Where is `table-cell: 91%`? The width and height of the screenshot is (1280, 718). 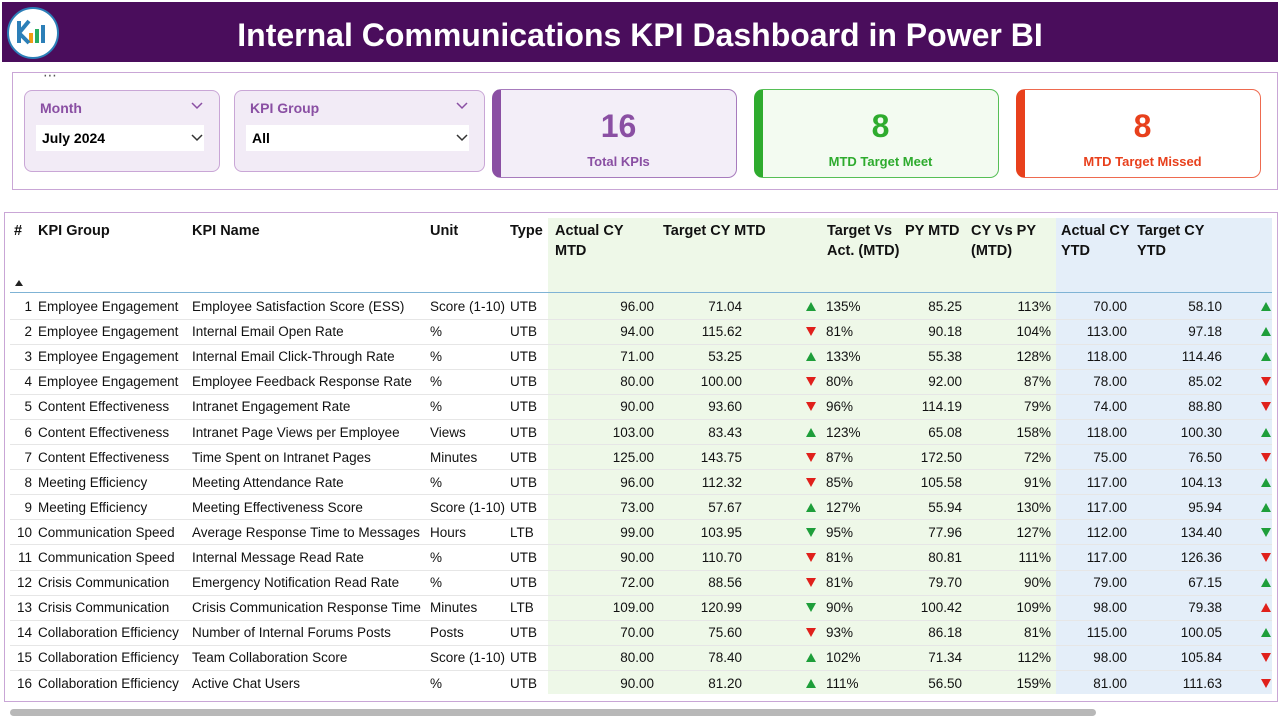
table-cell: 91% is located at coordinates (1037, 482).